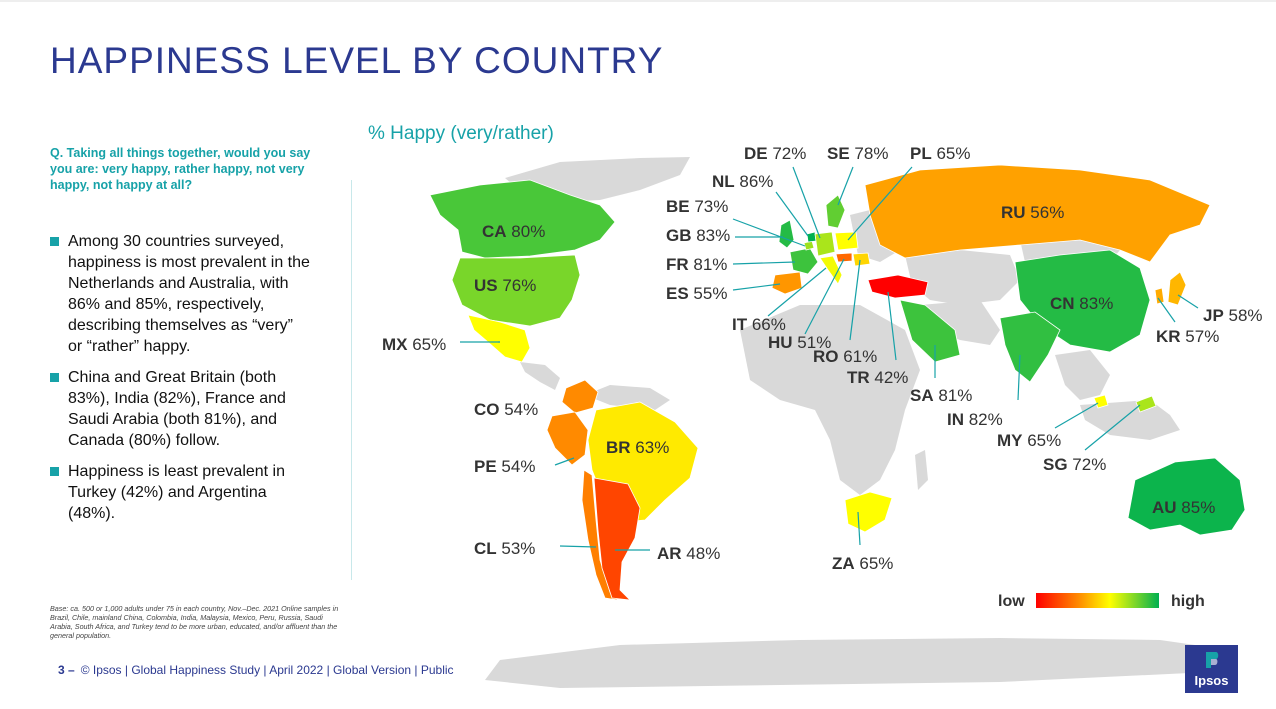  Describe the element at coordinates (941, 395) in the screenshot. I see `country-label-SA: SA 81%` at that location.